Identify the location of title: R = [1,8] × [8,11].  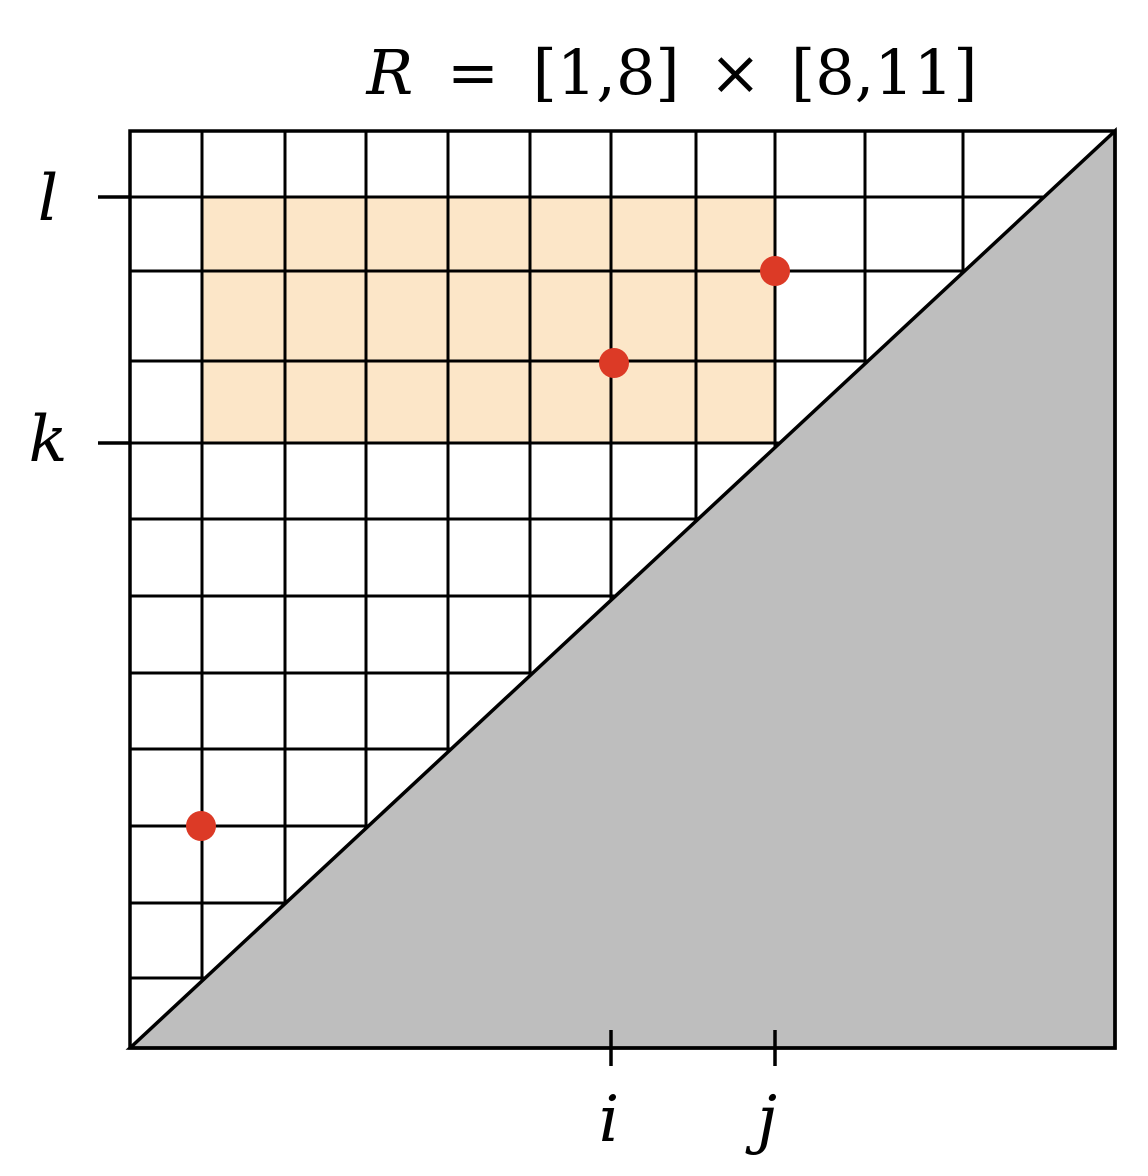
(672, 72).